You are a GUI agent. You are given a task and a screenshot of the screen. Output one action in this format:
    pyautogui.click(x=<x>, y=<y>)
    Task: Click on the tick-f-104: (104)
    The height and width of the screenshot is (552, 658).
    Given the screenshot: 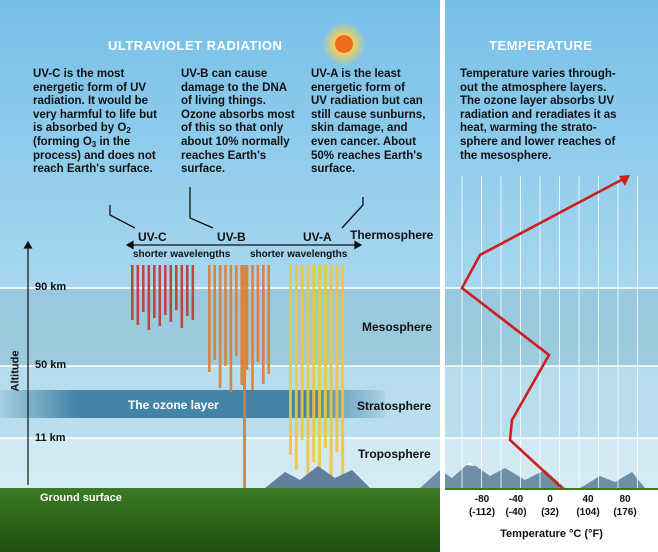 What is the action you would take?
    pyautogui.click(x=588, y=512)
    